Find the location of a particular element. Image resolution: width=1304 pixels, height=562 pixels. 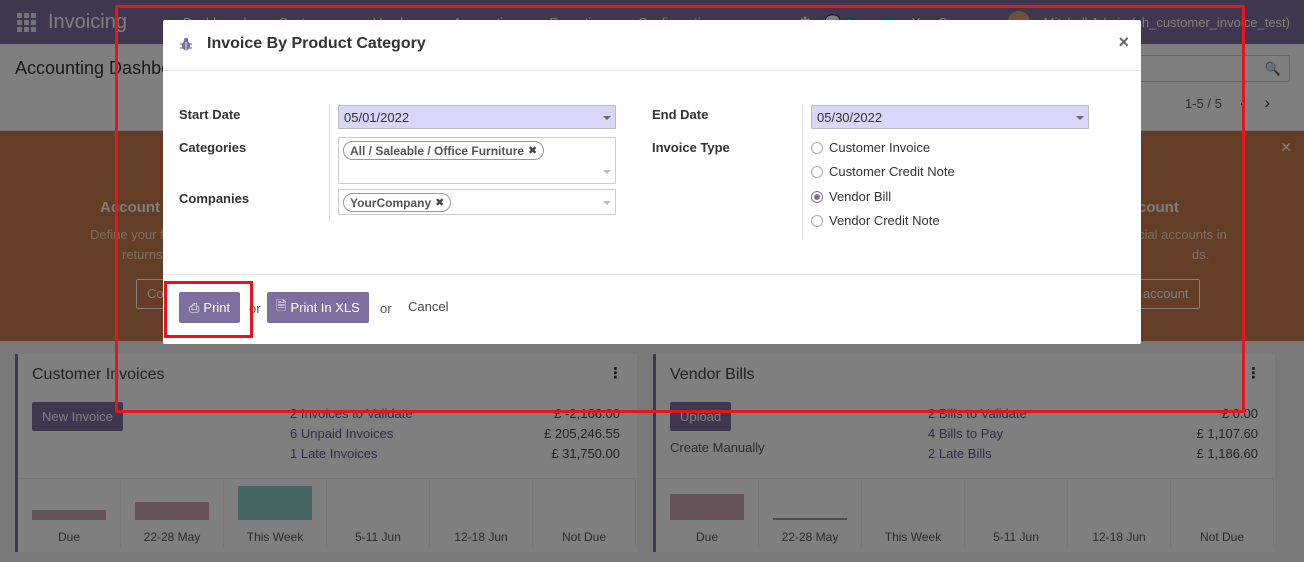

print-xls-button: 🗎 Print In XLS is located at coordinates (318, 307).